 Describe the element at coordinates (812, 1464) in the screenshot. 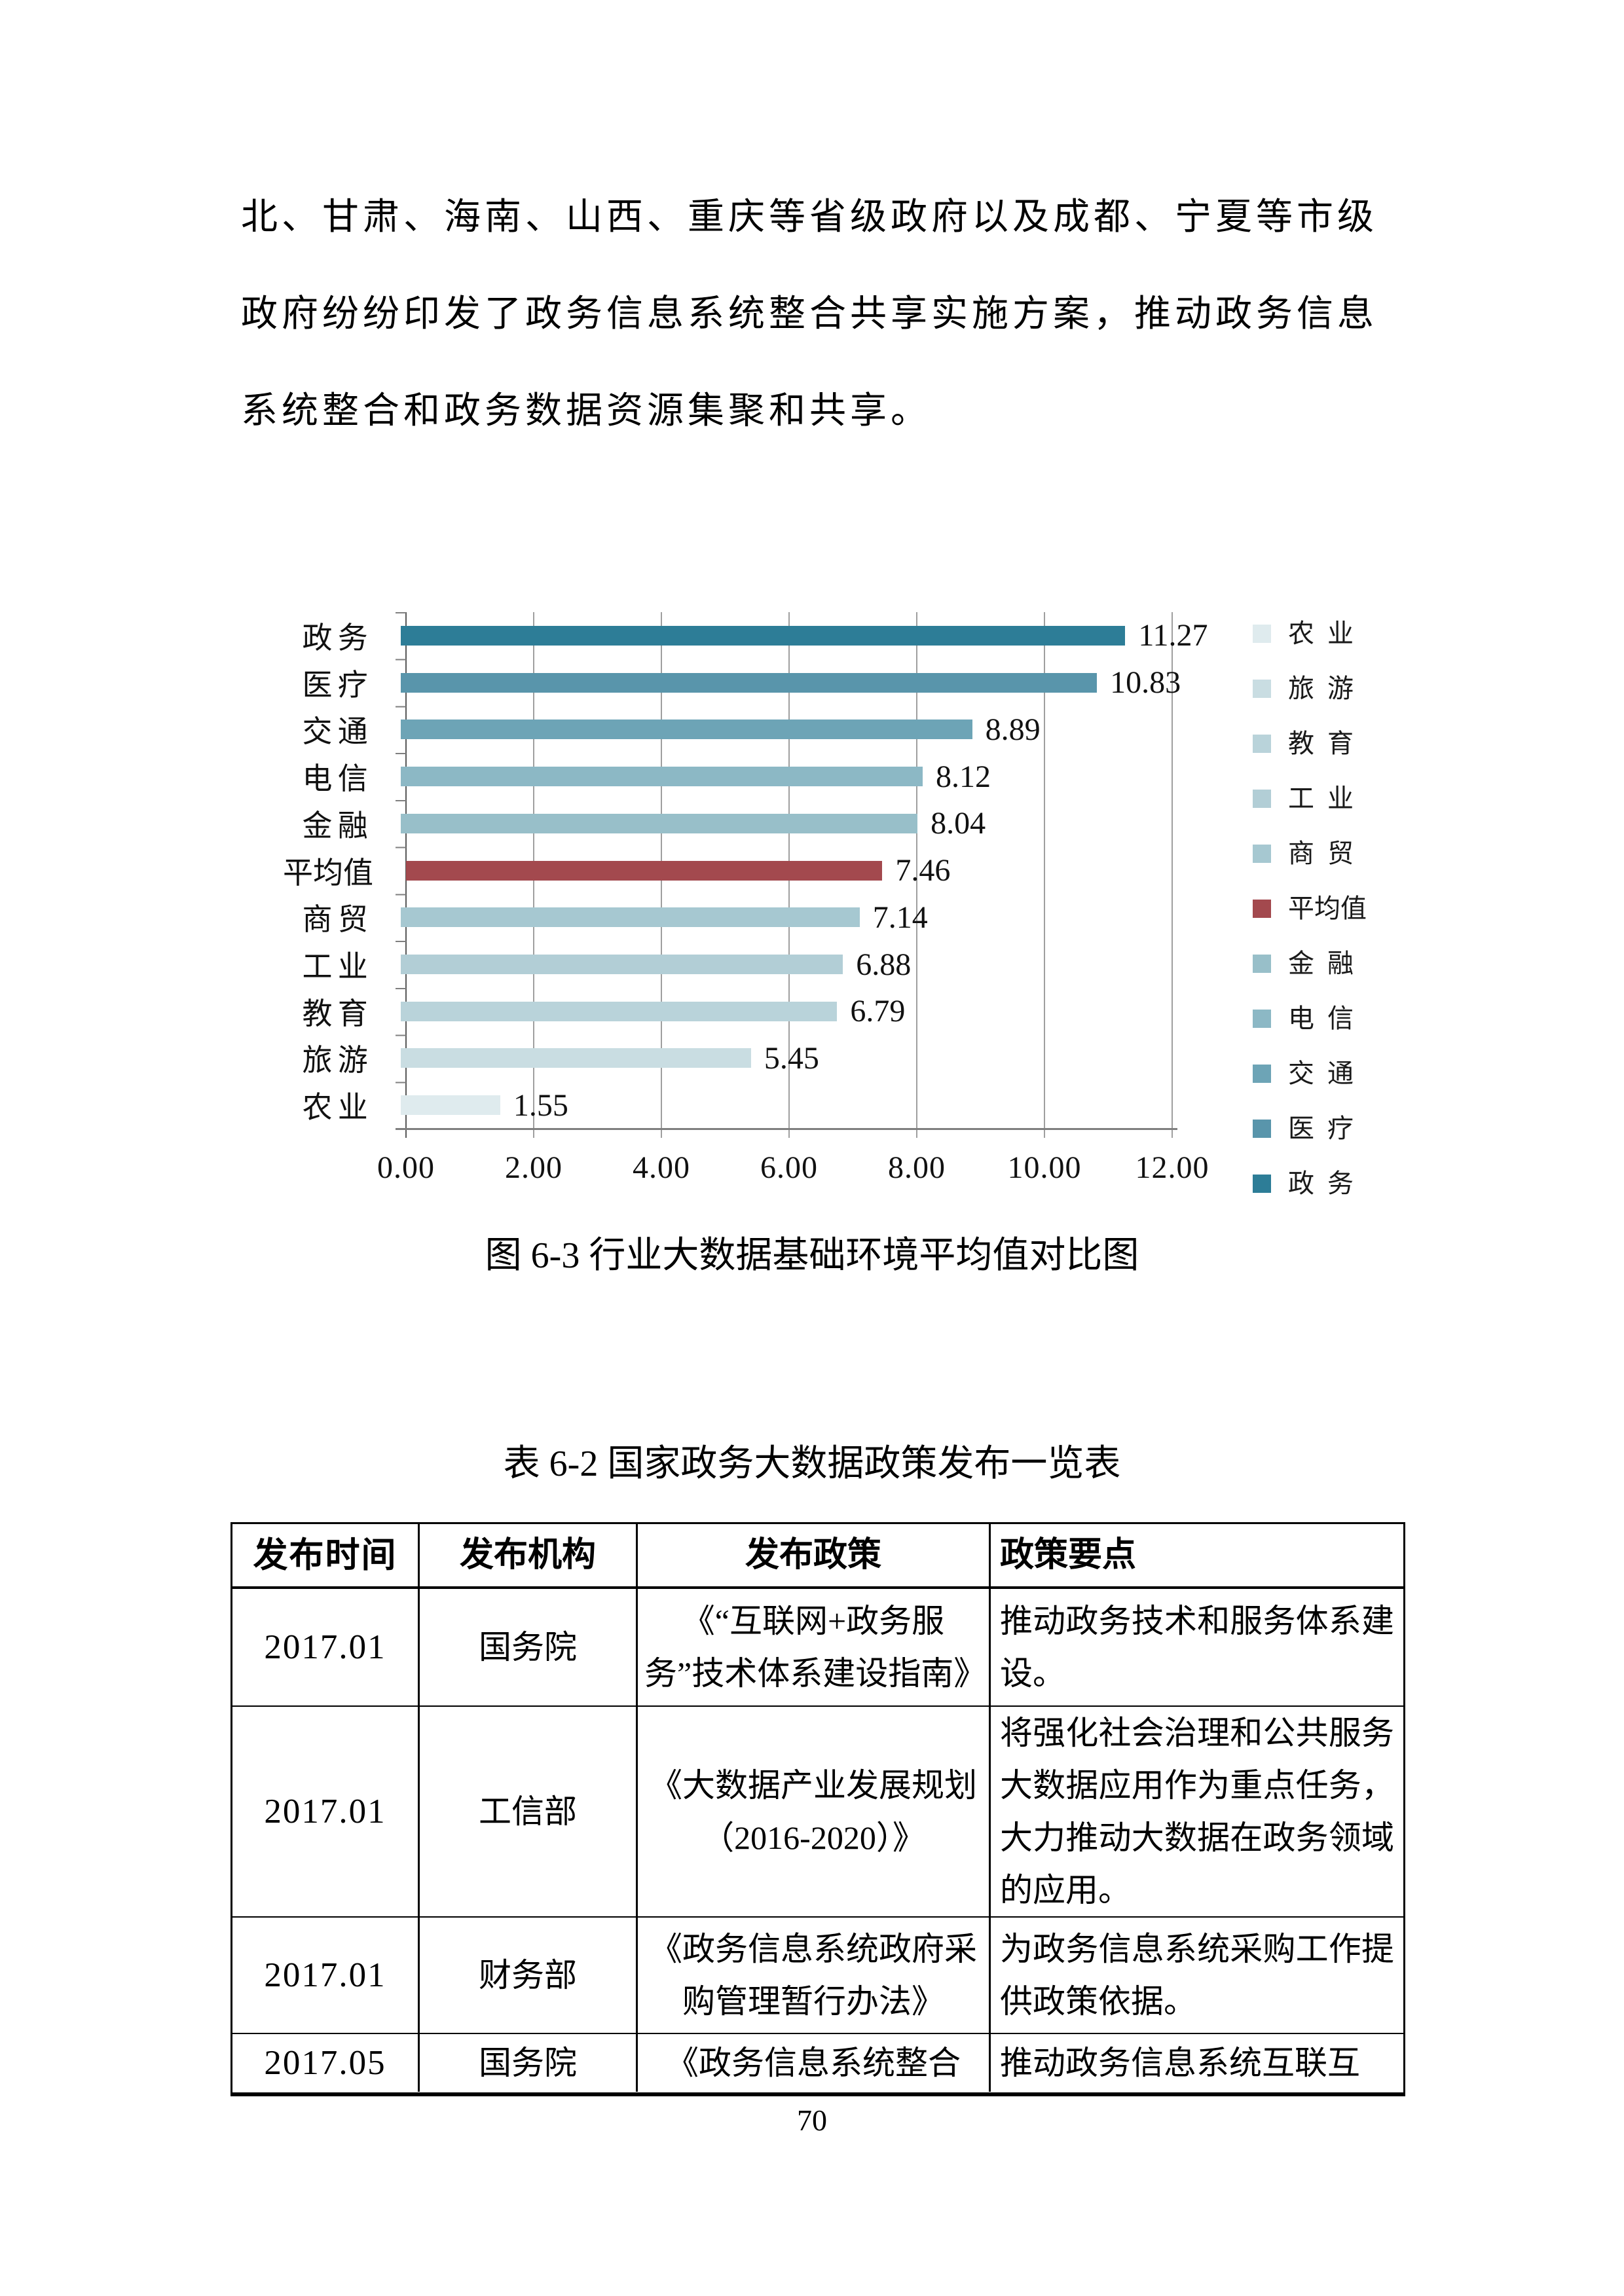

I see `table-title: 表 6-2 国家政务大数据政策发布一览表` at that location.